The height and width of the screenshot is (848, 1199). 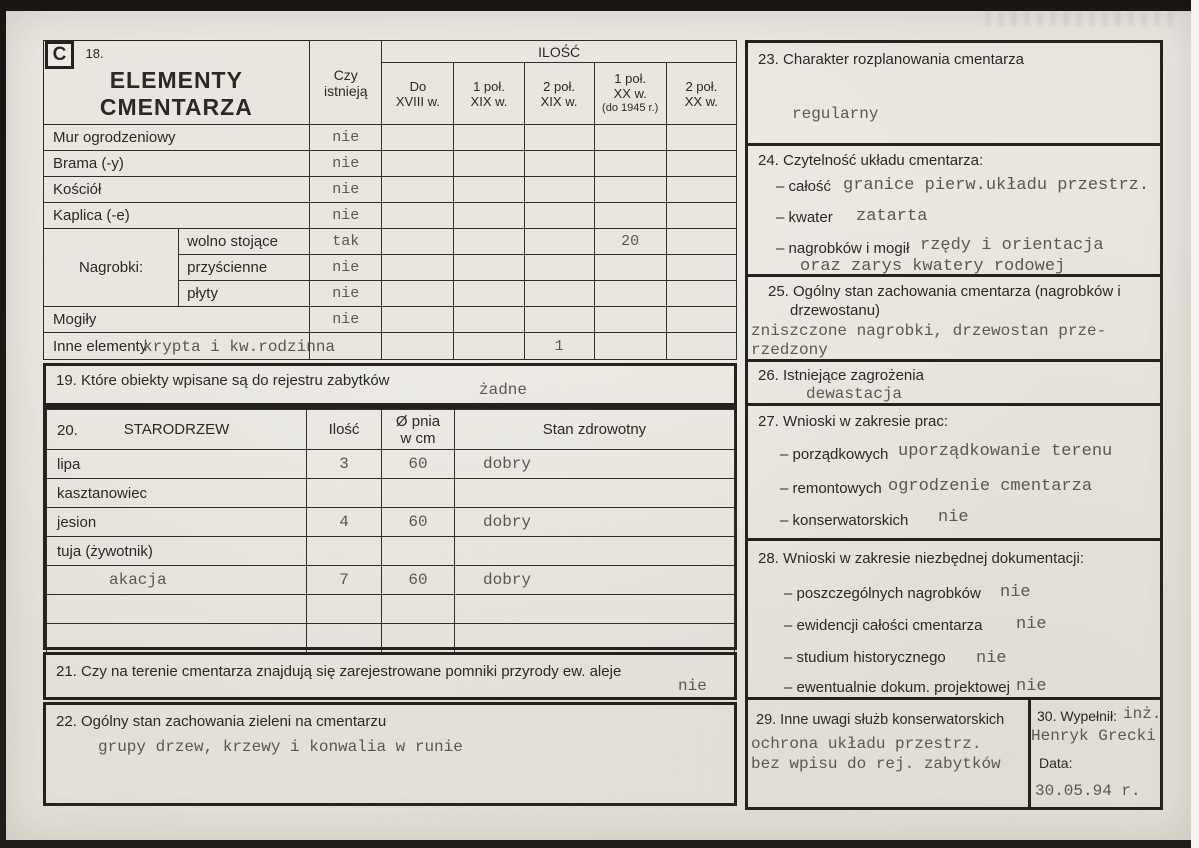 What do you see at coordinates (244, 241) in the screenshot?
I see `row-sublabel: wolno stojące` at bounding box center [244, 241].